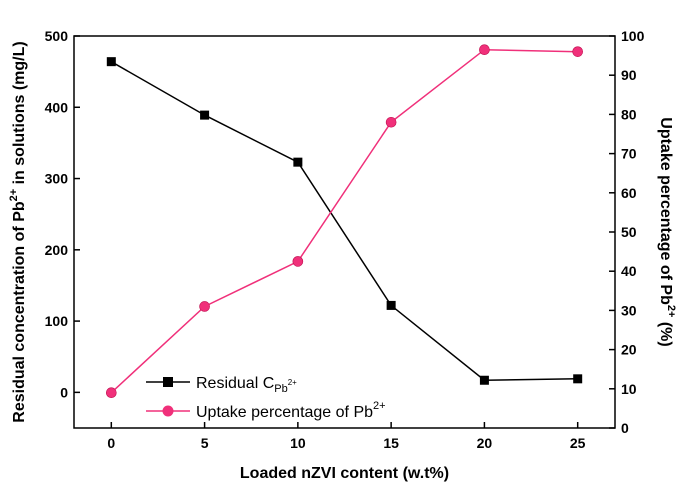 Image resolution: width=681 pixels, height=488 pixels. Describe the element at coordinates (57, 179) in the screenshot. I see `left-tick-label: 300` at that location.